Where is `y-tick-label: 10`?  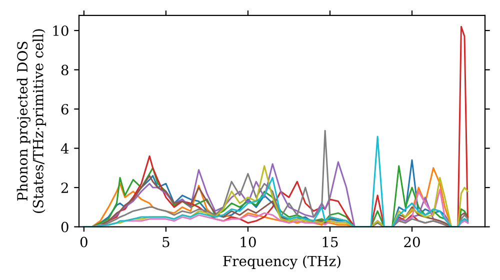
y-tick-label: 10 is located at coordinates (60, 30).